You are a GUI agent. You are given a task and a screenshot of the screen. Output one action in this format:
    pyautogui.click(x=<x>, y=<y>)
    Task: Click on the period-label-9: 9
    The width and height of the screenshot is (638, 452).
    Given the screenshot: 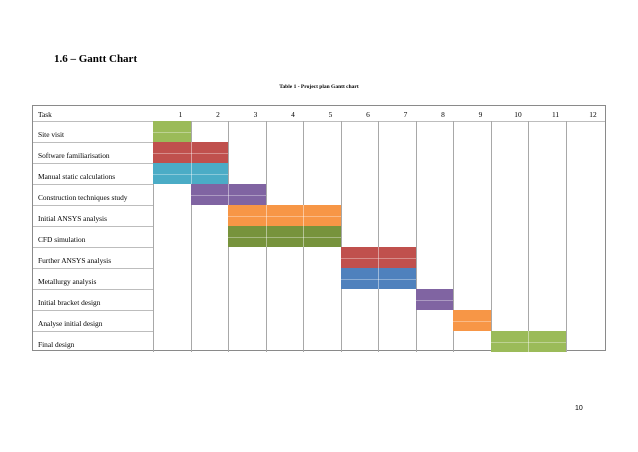 What is the action you would take?
    pyautogui.click(x=480, y=114)
    